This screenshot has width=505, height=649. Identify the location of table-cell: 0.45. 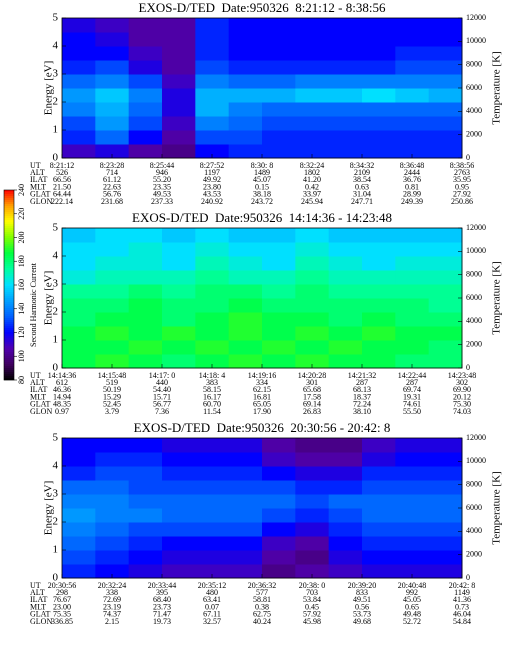
(312, 606).